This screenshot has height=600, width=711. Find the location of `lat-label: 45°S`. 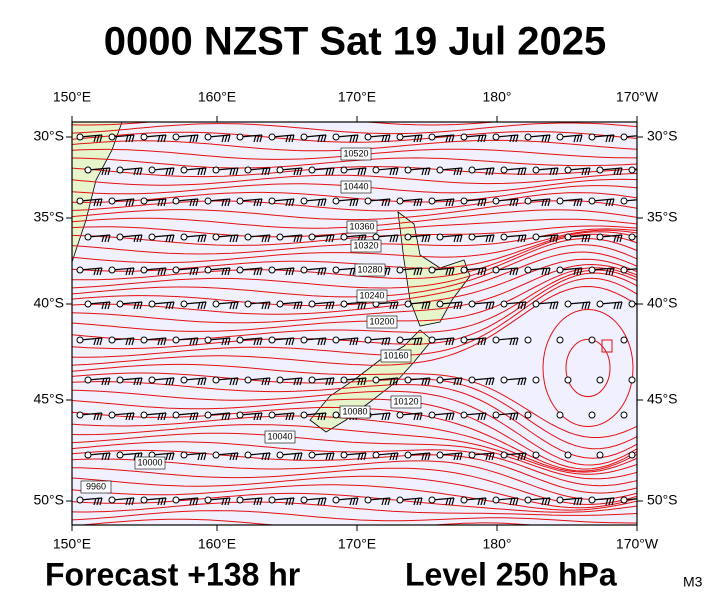

lat-label: 45°S is located at coordinates (48, 399).